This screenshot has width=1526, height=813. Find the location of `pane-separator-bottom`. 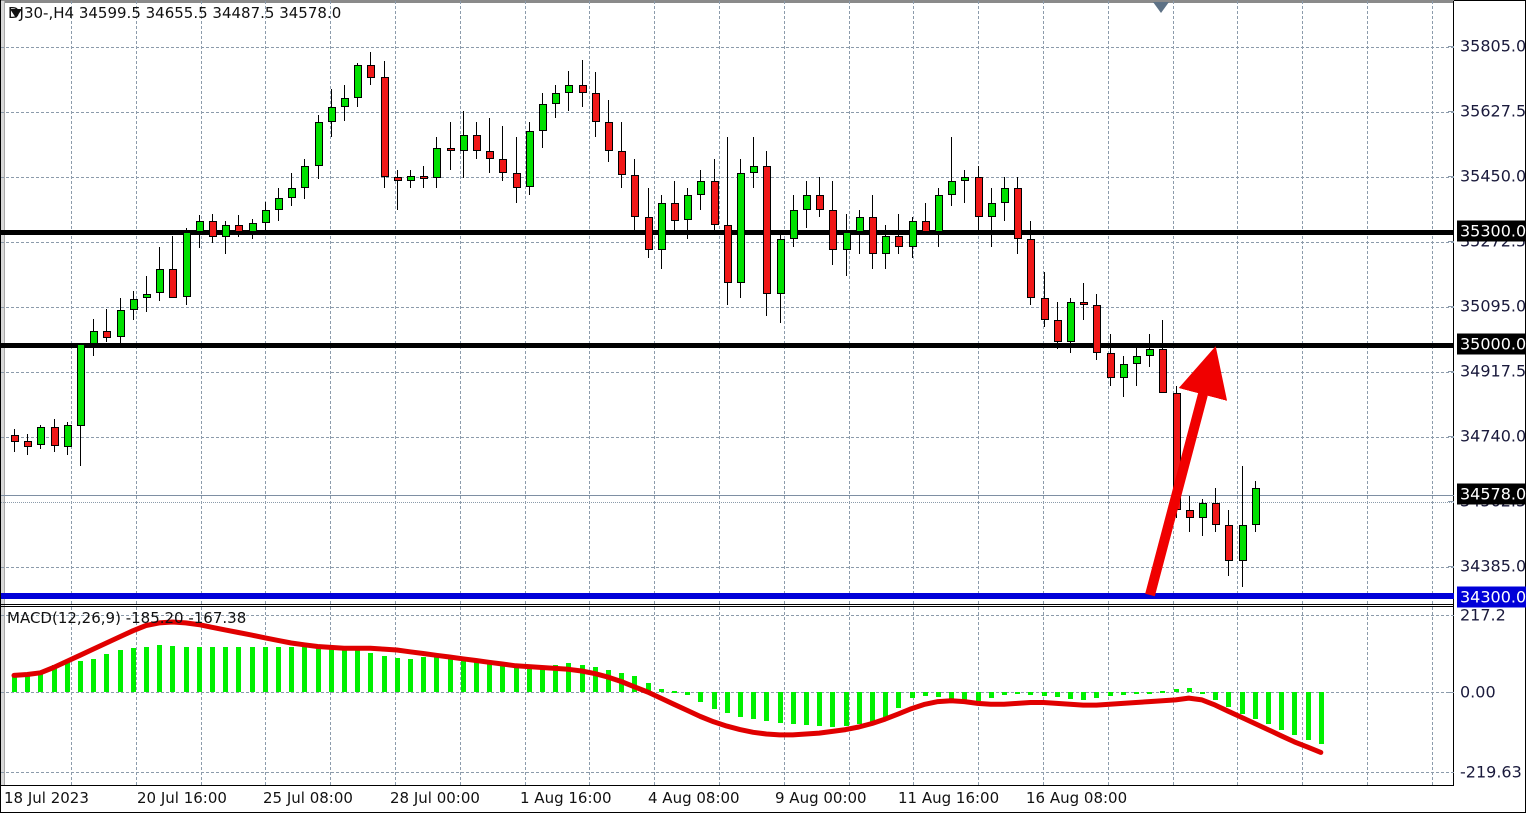

pane-separator-bottom is located at coordinates (727, 606).